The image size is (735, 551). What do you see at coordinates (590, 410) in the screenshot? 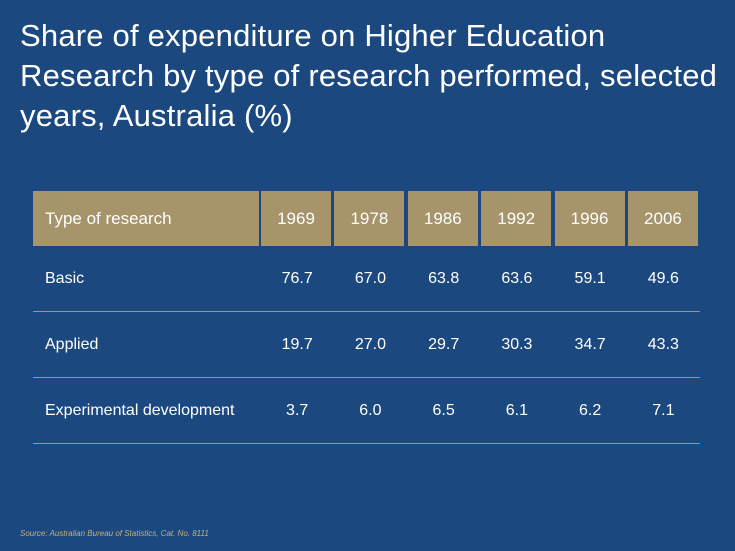
I see `cell-value: 6.2` at bounding box center [590, 410].